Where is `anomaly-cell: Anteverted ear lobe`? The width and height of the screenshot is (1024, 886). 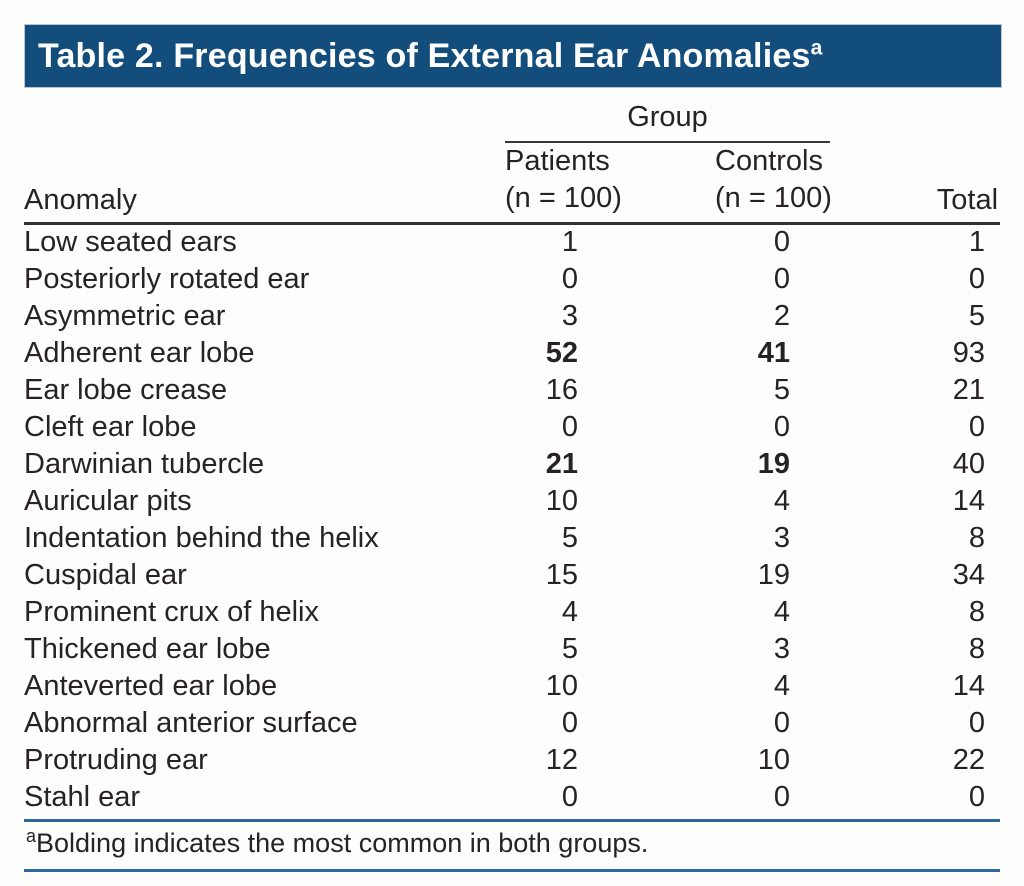
anomaly-cell: Anteverted ear lobe is located at coordinates (151, 685).